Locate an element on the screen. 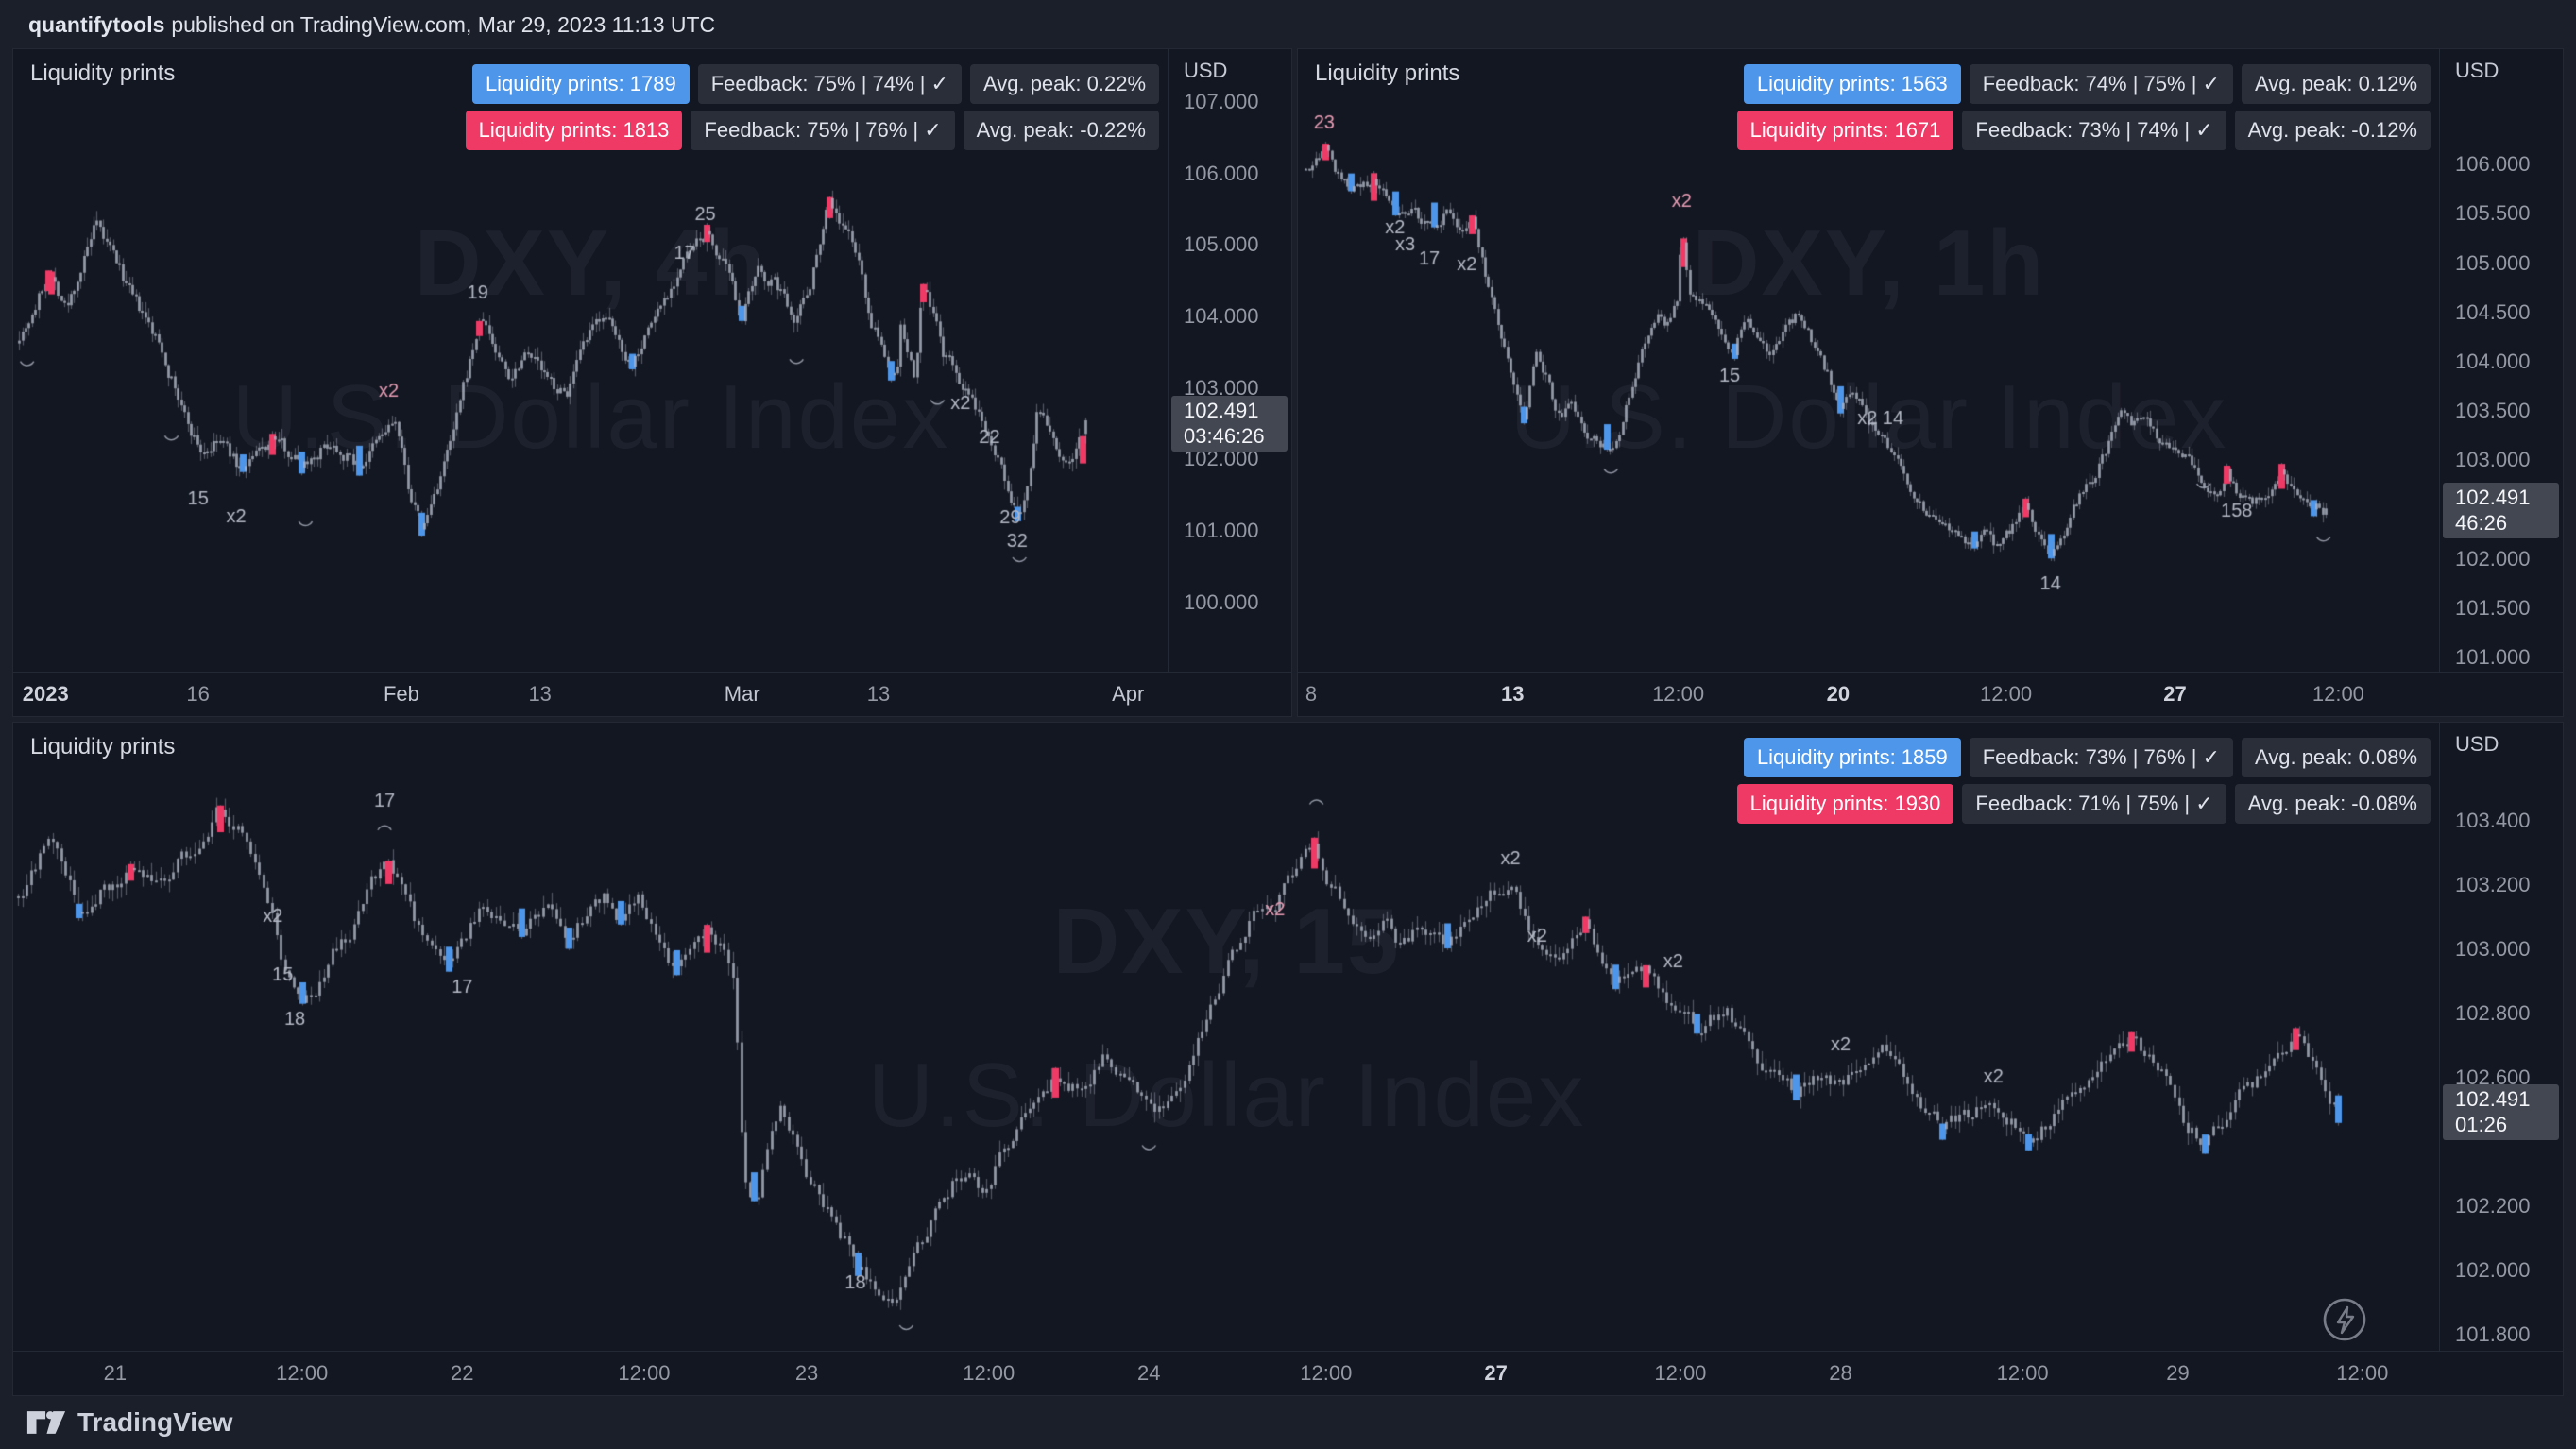 The height and width of the screenshot is (1449, 2576). bar-countdown: 01:26 is located at coordinates (2481, 1124).